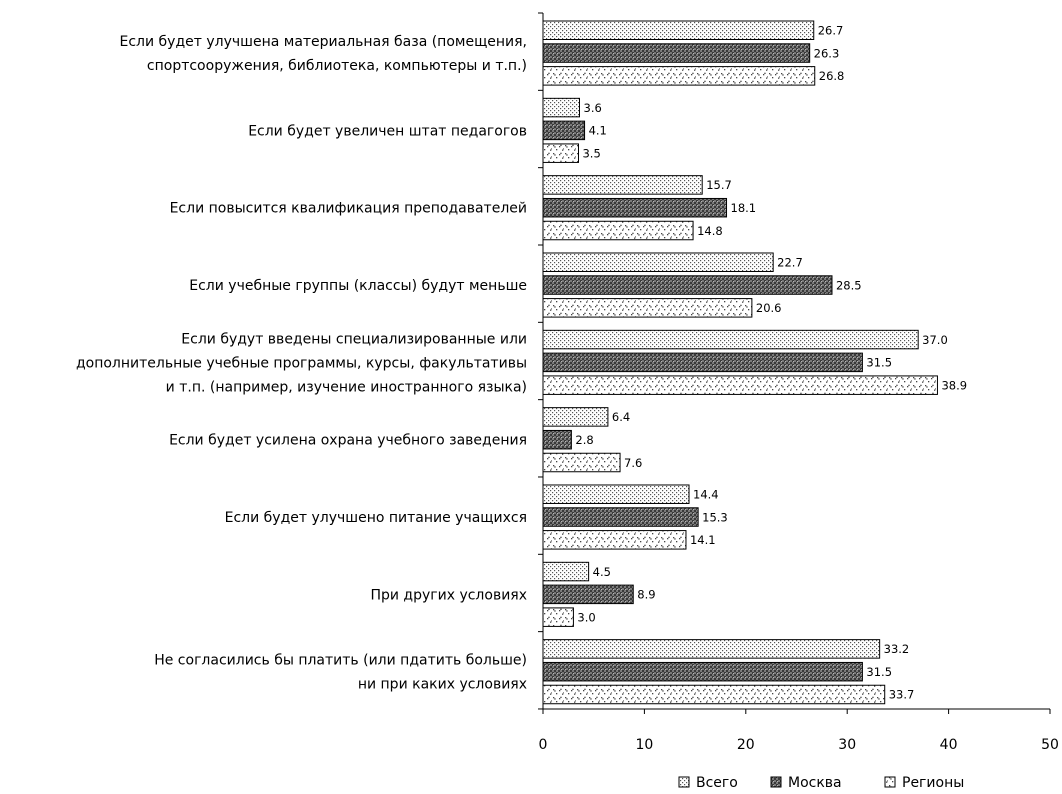  What do you see at coordinates (849, 285) in the screenshot?
I see `bar-value-label: 28.5` at bounding box center [849, 285].